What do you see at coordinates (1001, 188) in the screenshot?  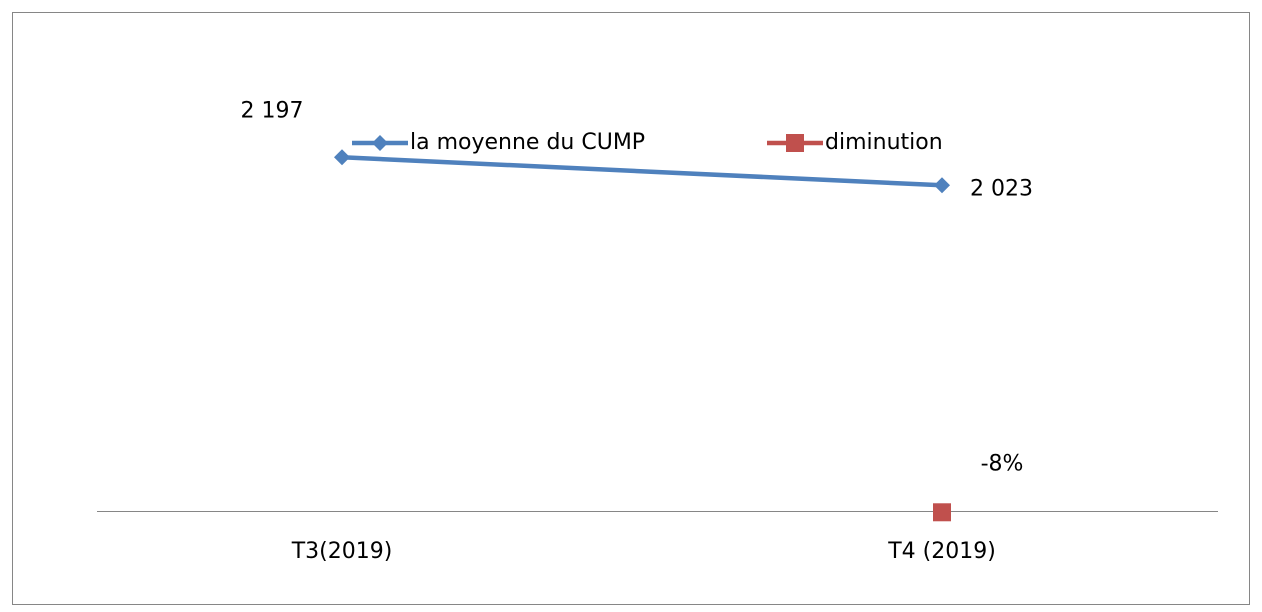 I see `data-label: 2 023` at bounding box center [1001, 188].